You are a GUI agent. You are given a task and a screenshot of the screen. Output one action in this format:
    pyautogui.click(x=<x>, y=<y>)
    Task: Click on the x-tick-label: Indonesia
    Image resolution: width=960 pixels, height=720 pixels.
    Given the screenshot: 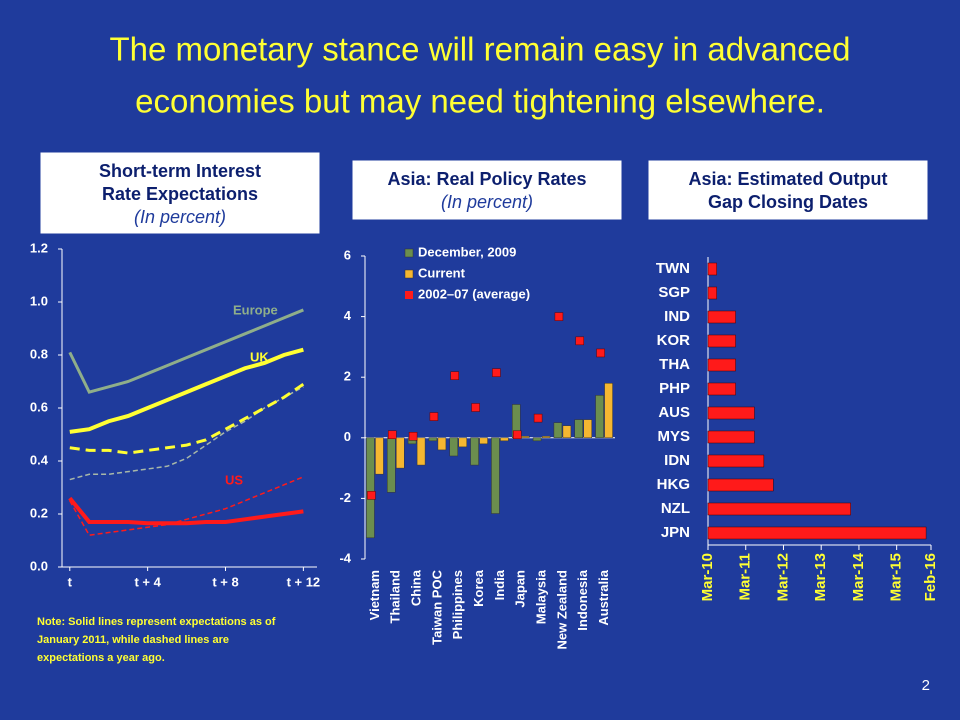 What is the action you would take?
    pyautogui.click(x=582, y=599)
    